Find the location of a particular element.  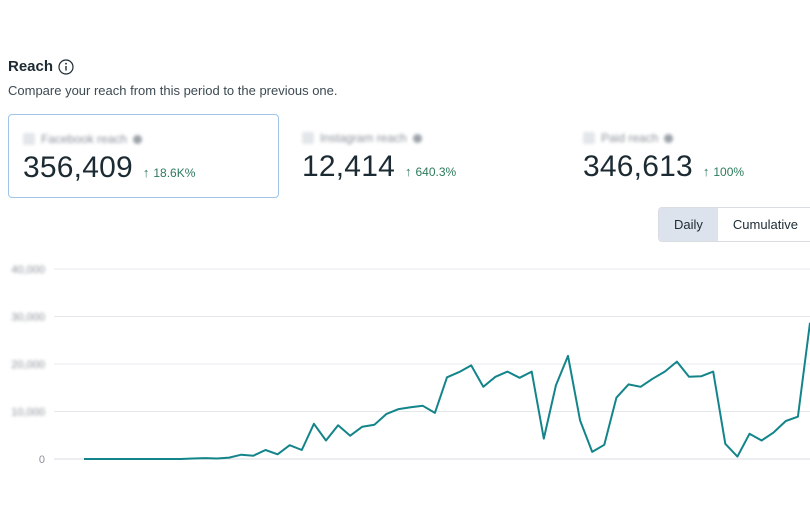

cumulative-button: Cumulative is located at coordinates (763, 224).